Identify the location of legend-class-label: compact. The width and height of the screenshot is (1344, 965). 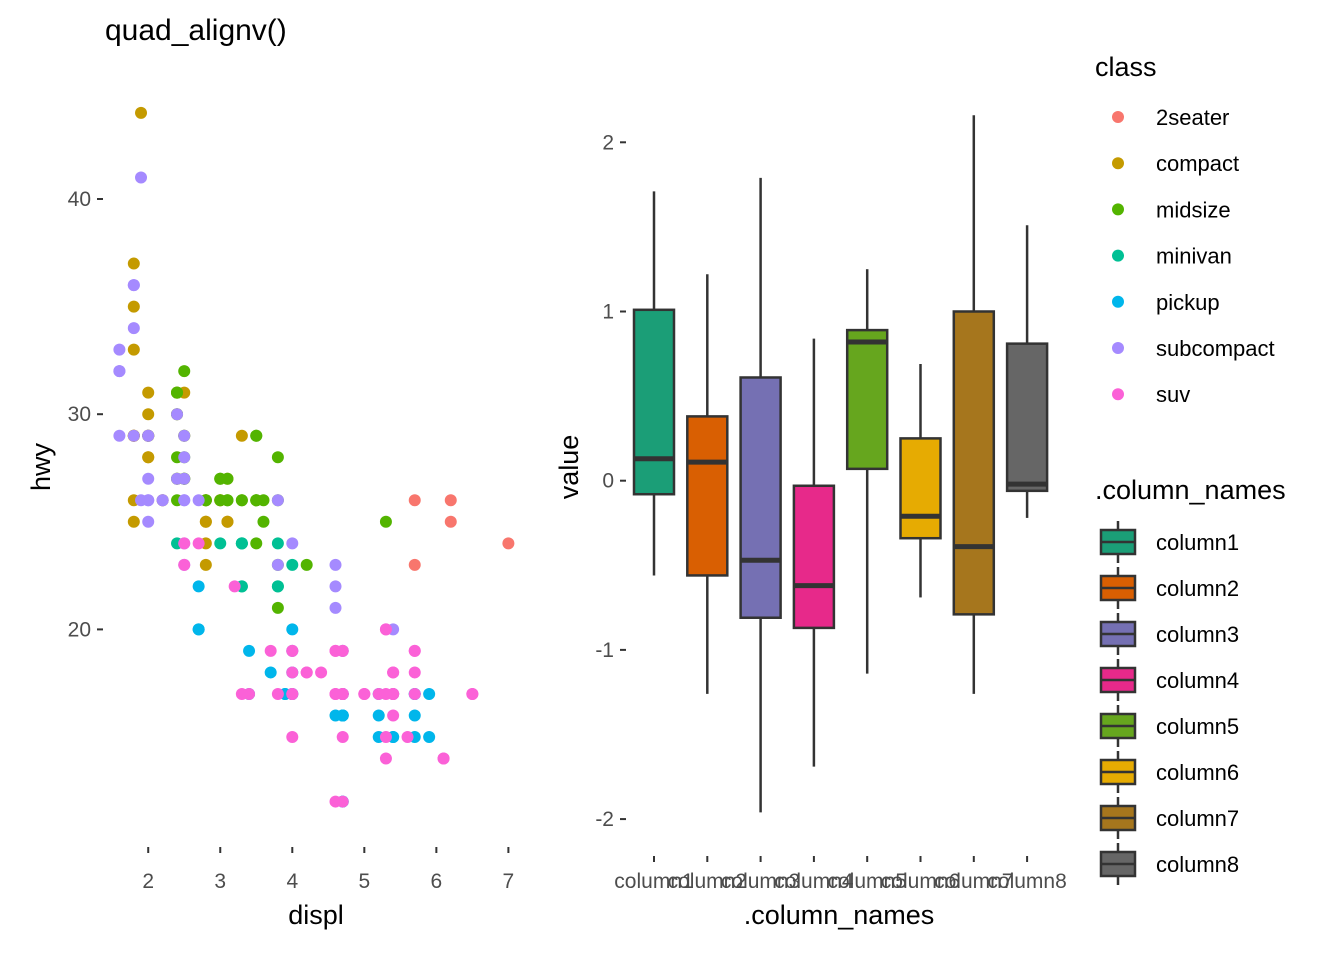
(1197, 163).